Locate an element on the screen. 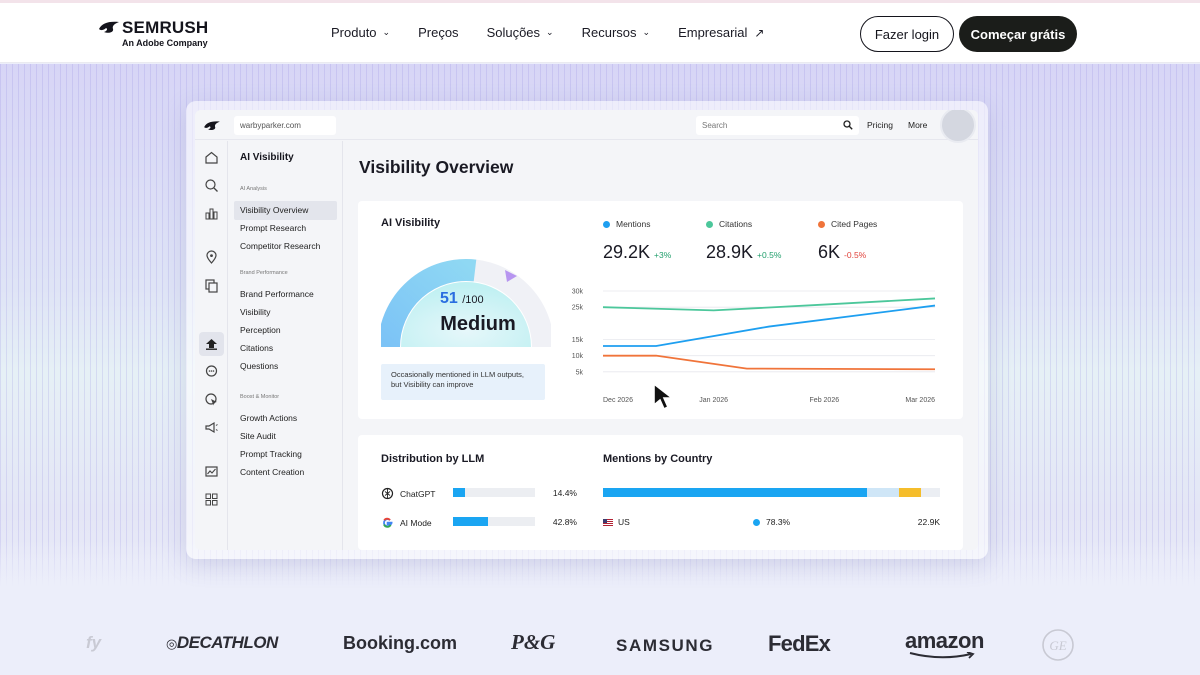 The image size is (1200, 675). y-tick-label: 10k is located at coordinates (578, 356).